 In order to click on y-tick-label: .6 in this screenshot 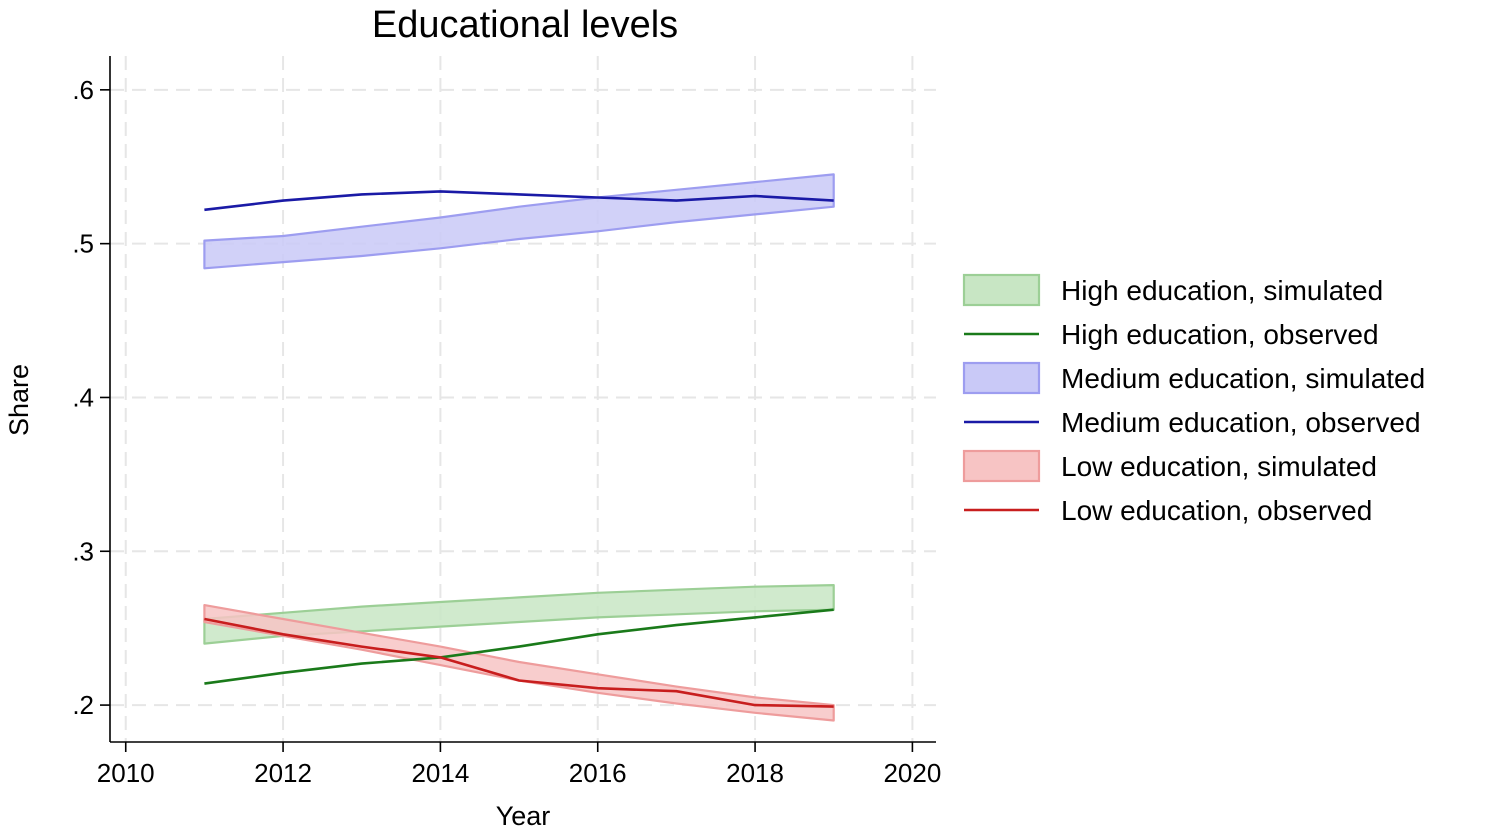, I will do `click(83, 90)`.